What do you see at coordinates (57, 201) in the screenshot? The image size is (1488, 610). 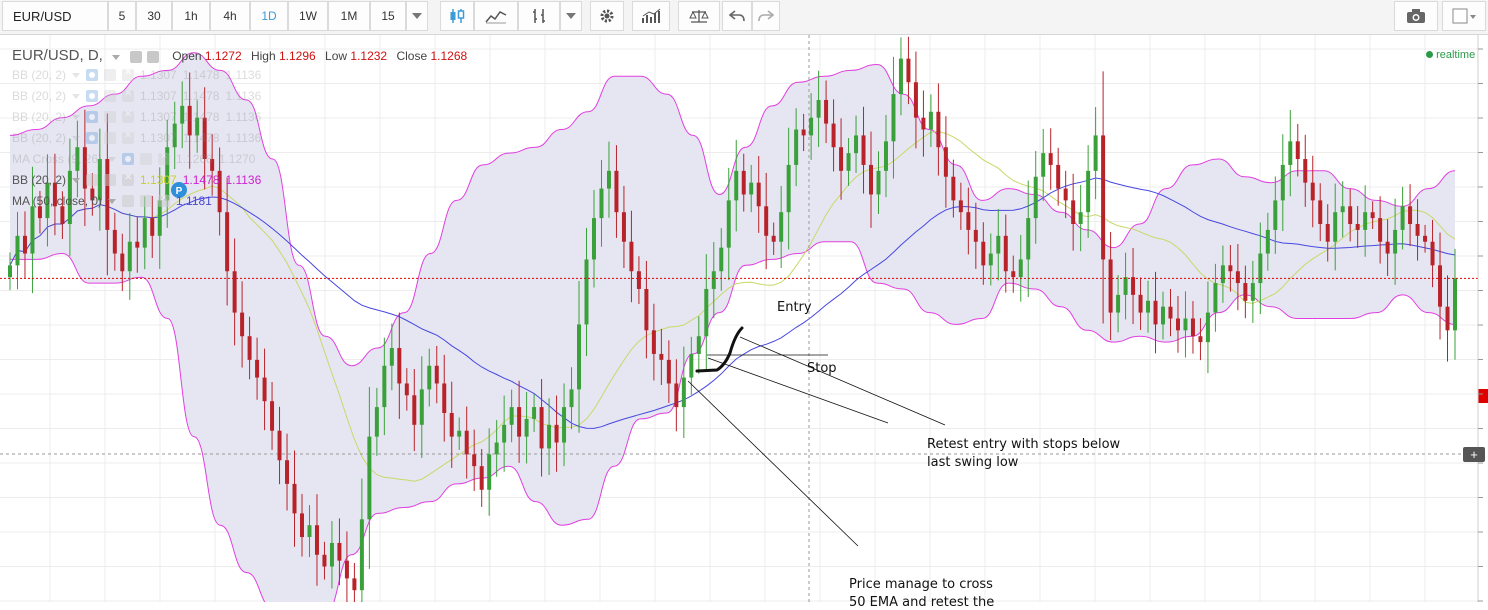 I see `indicator-name: MA (50, close, 0)` at bounding box center [57, 201].